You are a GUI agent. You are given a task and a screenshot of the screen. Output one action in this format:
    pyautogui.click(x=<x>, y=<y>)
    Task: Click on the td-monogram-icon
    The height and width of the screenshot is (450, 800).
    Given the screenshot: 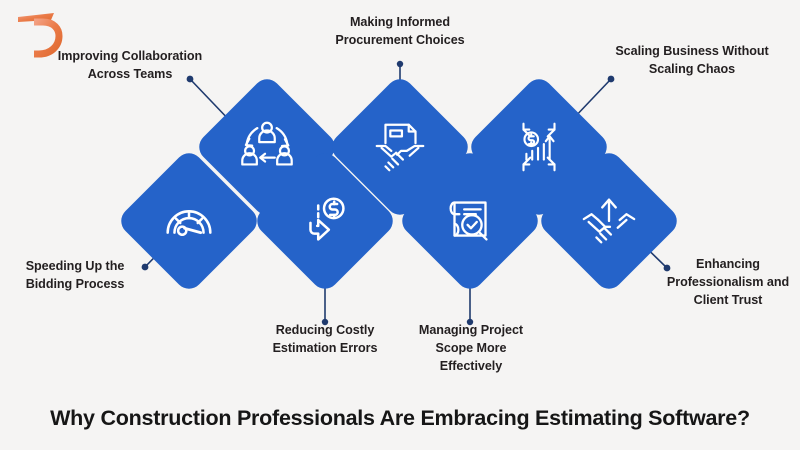 What is the action you would take?
    pyautogui.click(x=38, y=35)
    